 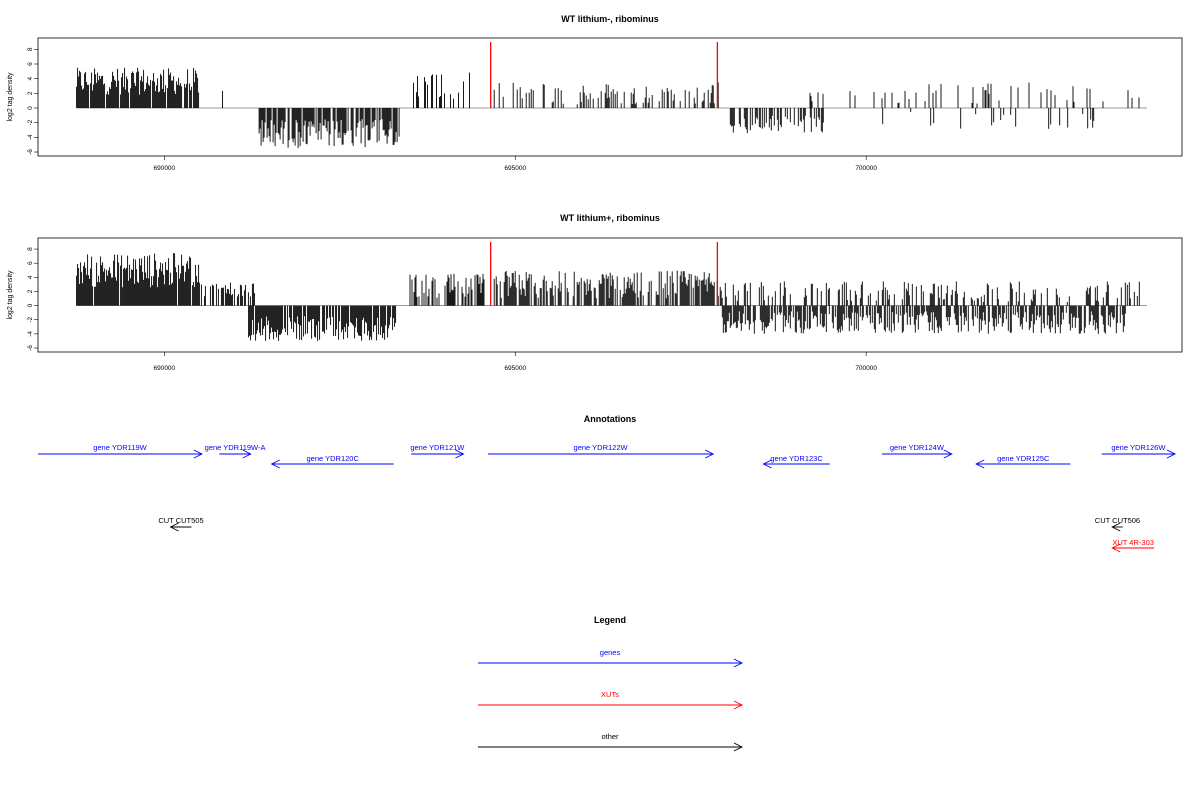 I want to click on feature-label: gene YDR126W, so click(x=1138, y=447).